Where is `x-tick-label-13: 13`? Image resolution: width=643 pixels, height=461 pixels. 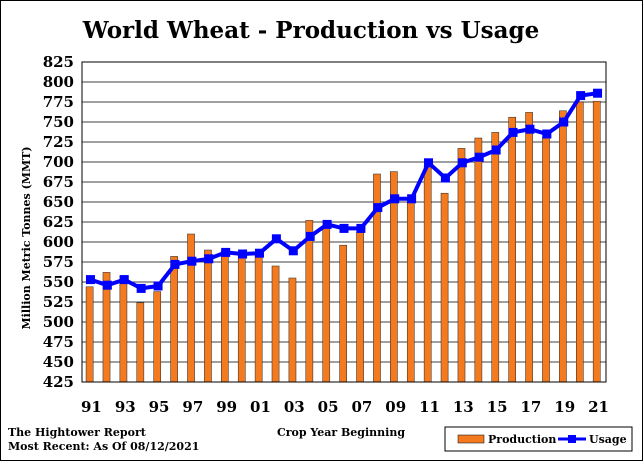
x-tick-label-13: 13 is located at coordinates (463, 407).